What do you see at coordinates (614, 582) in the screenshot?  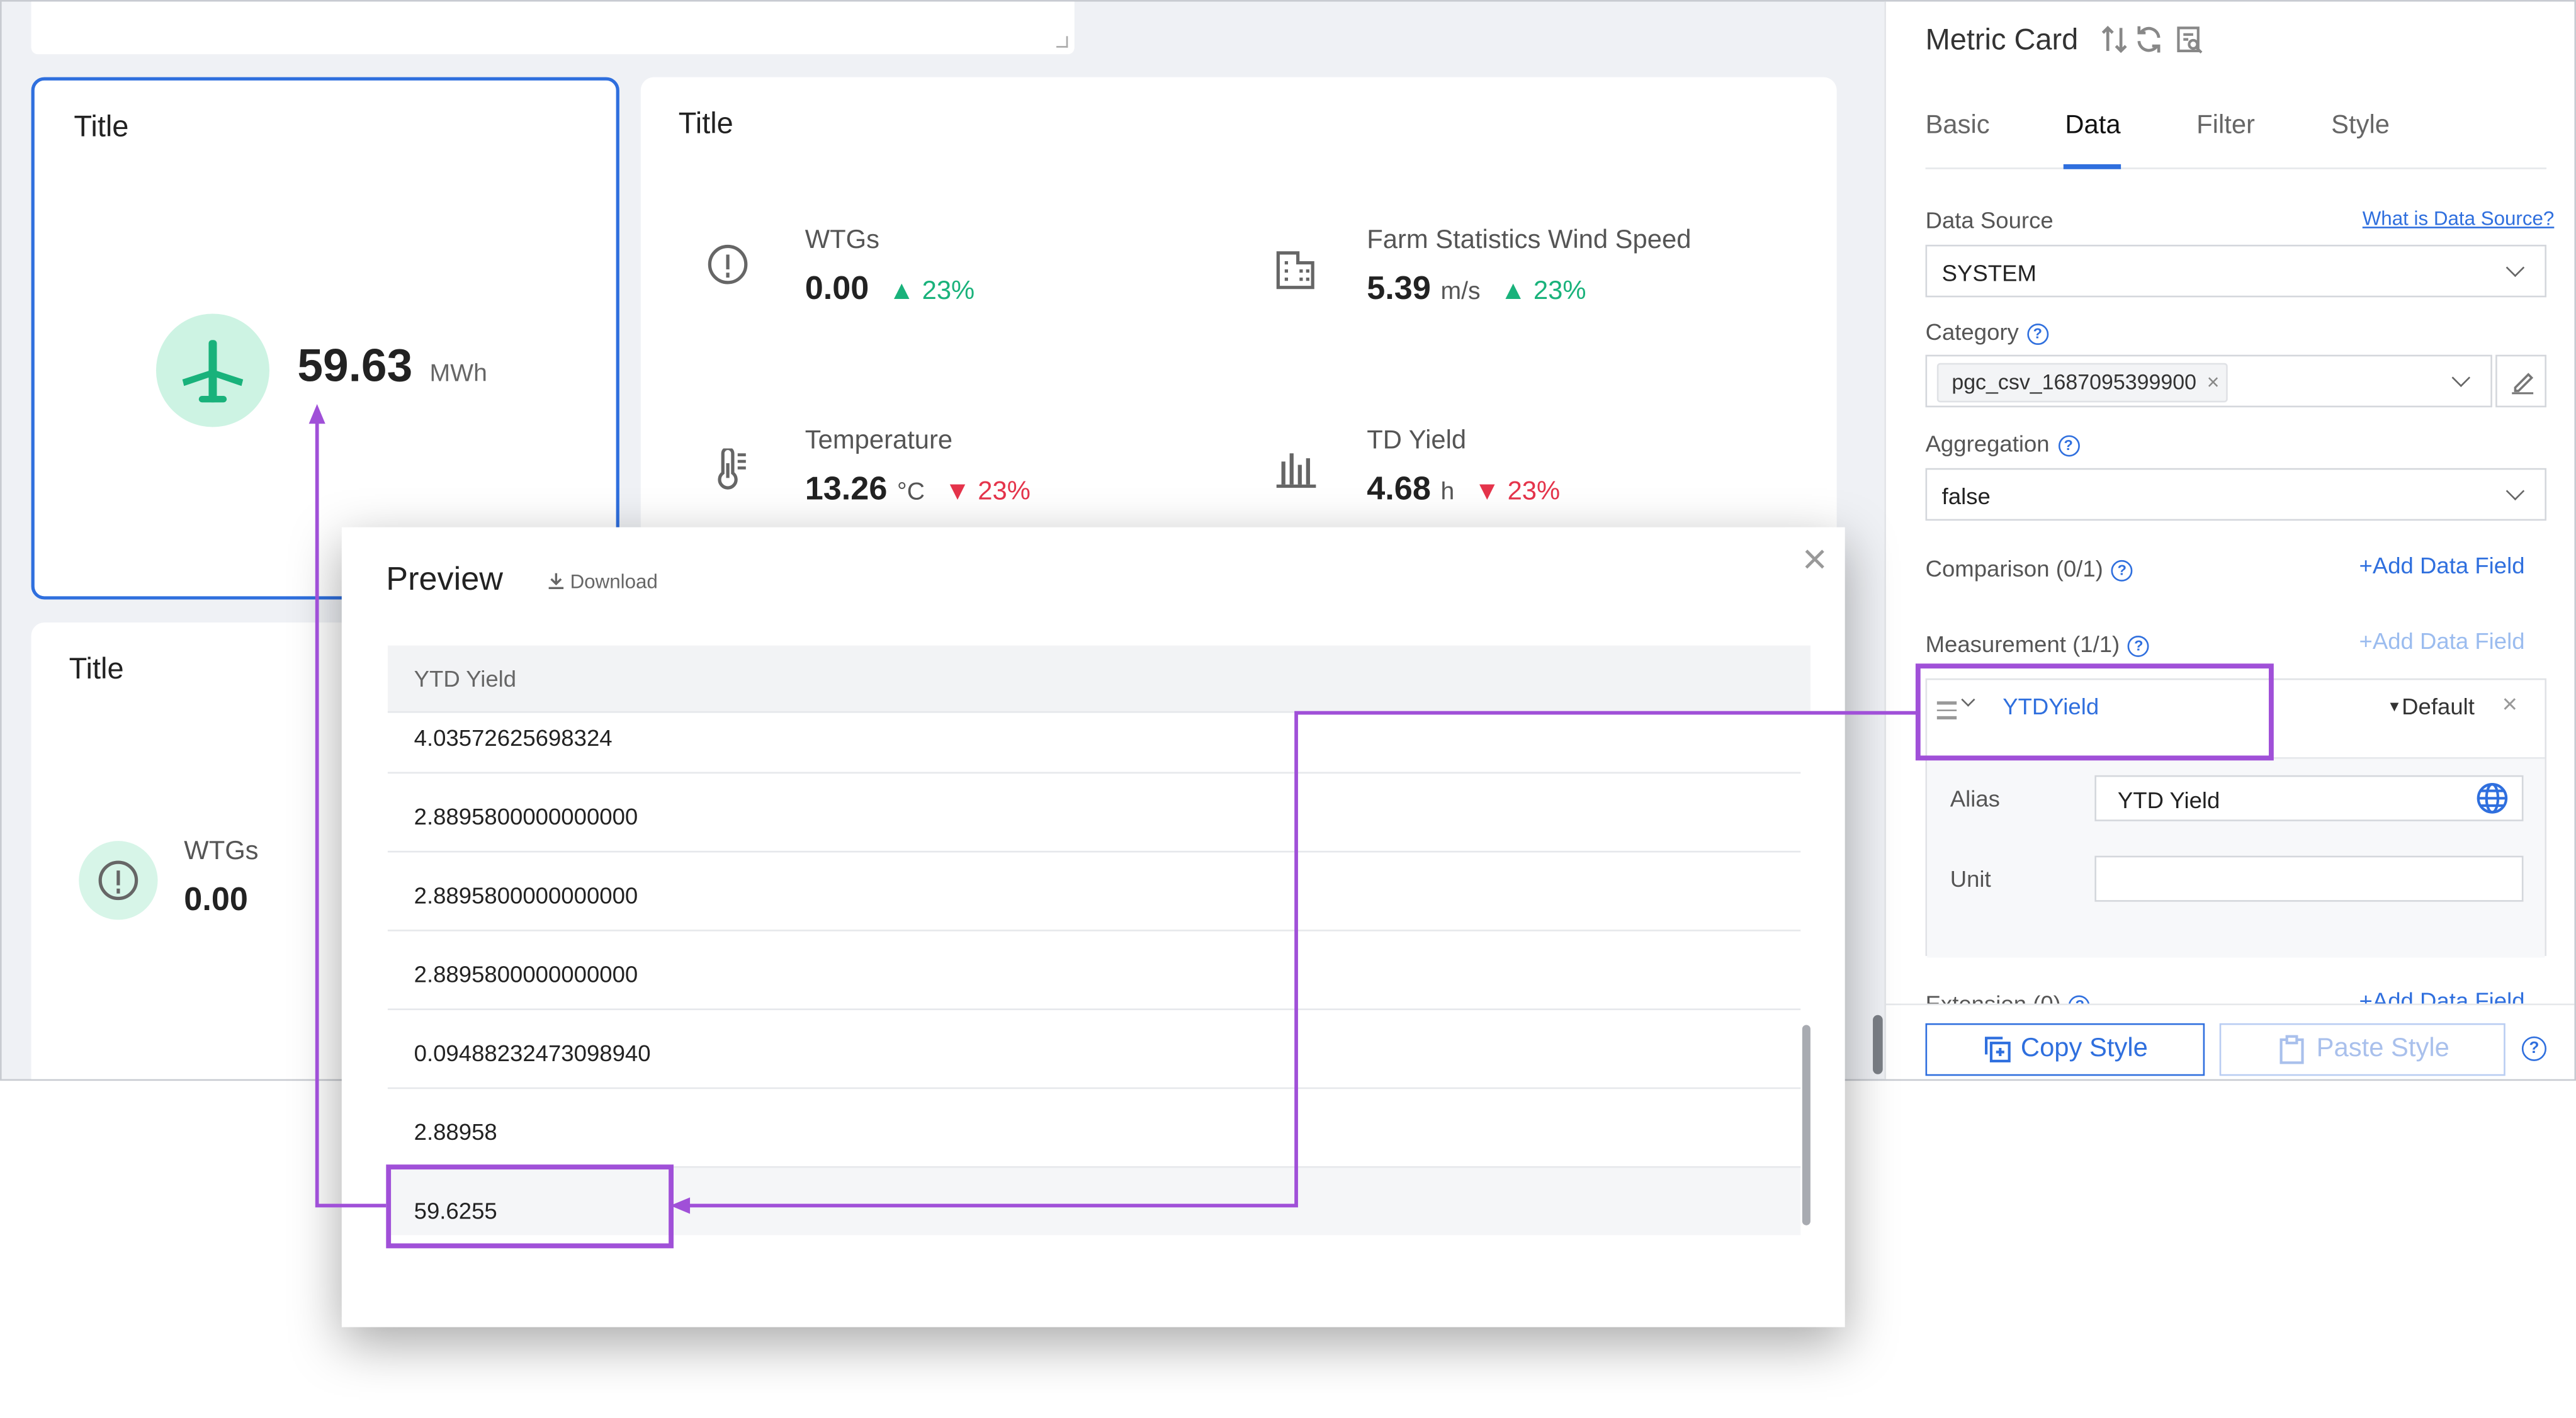 I see `download-label: Download` at bounding box center [614, 582].